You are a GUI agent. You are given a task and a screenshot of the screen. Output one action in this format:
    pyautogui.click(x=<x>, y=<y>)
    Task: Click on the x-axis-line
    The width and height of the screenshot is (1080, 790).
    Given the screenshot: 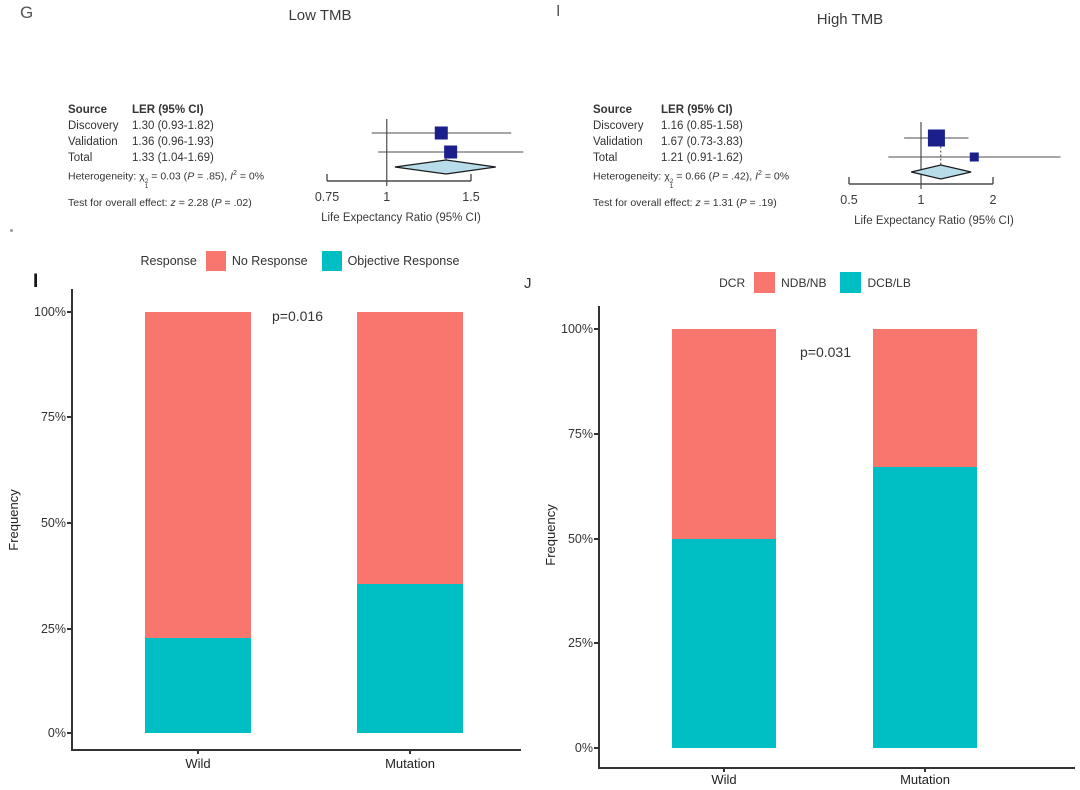 What is the action you would take?
    pyautogui.click(x=296, y=750)
    